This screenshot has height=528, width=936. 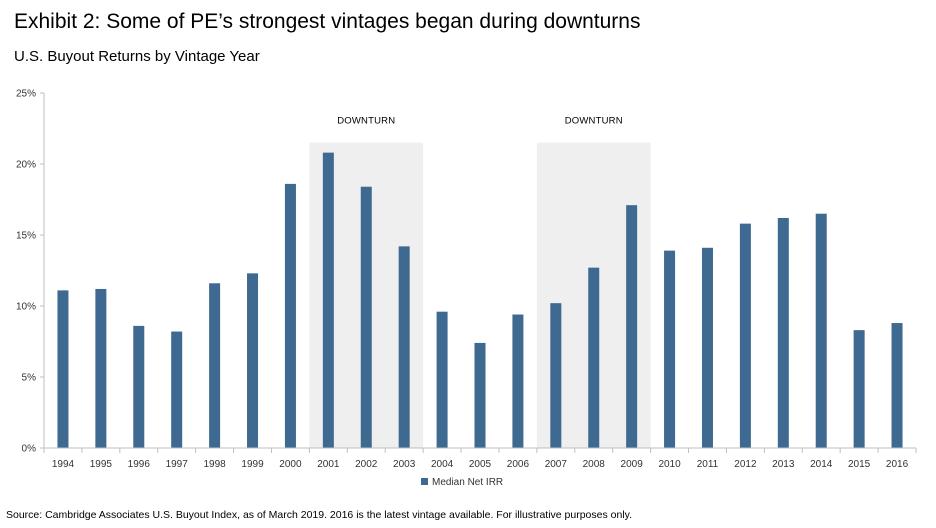 I want to click on bar-1997, so click(x=177, y=389).